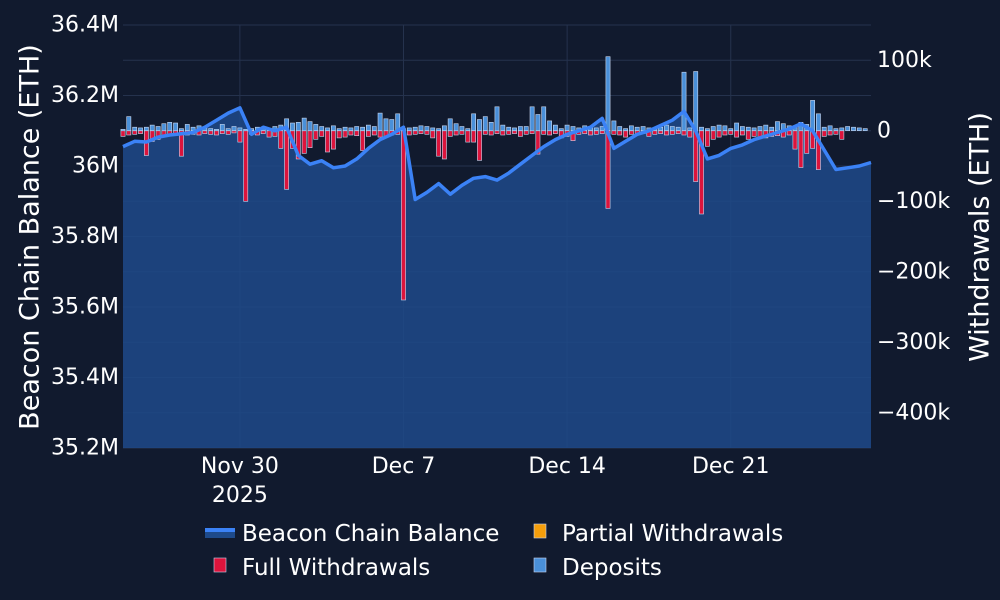 This screenshot has width=1000, height=600. What do you see at coordinates (220, 533) in the screenshot?
I see `beacon-chain-balance-legend-swatch` at bounding box center [220, 533].